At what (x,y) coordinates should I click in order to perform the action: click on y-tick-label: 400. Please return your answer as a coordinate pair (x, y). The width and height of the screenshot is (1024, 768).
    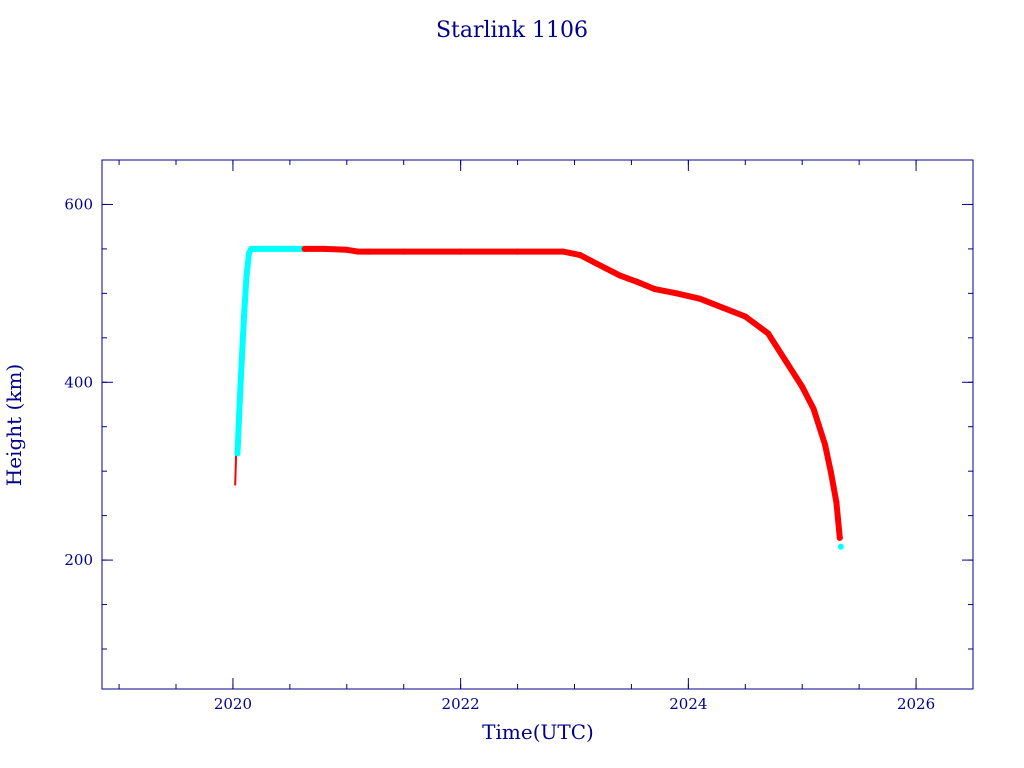
    Looking at the image, I should click on (78, 382).